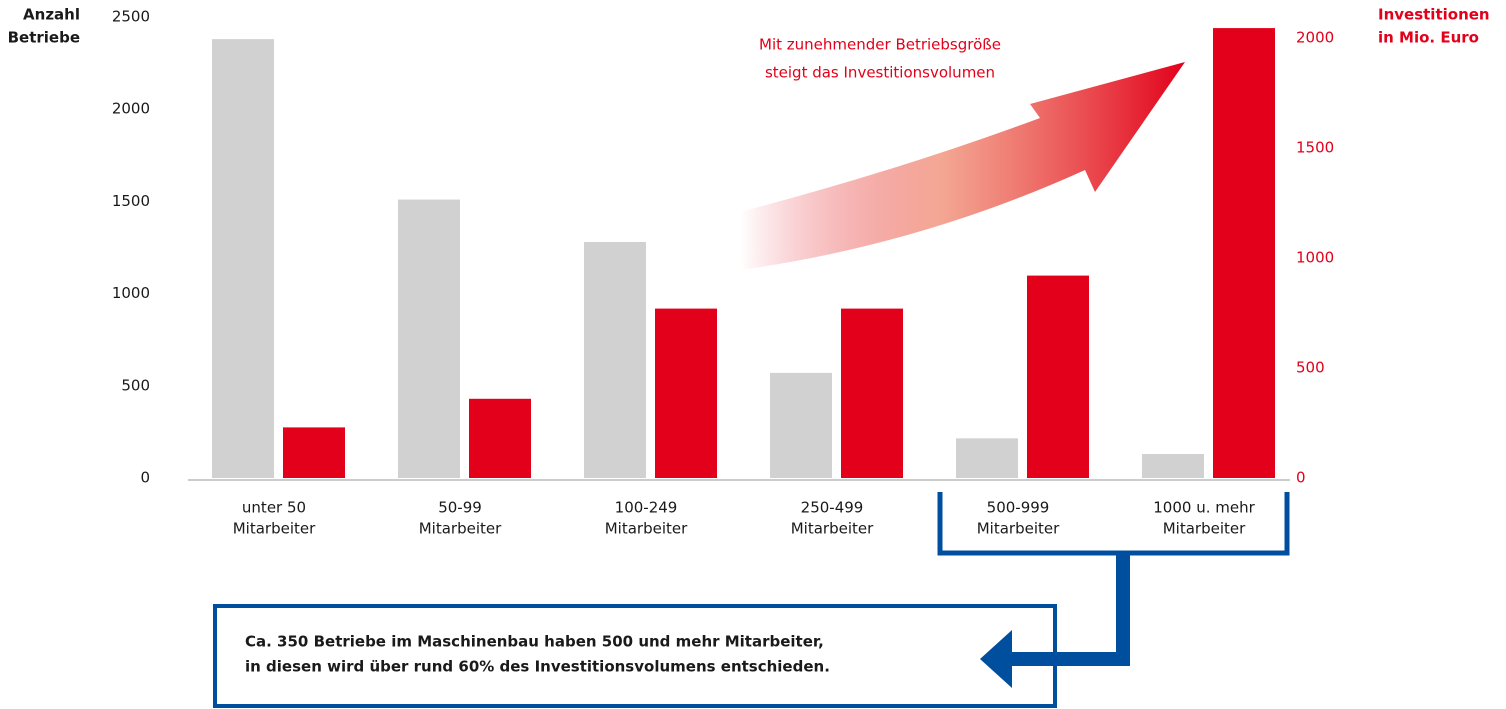 The width and height of the screenshot is (1506, 709). Describe the element at coordinates (1301, 478) in the screenshot. I see `y2-tick-label: 0` at that location.